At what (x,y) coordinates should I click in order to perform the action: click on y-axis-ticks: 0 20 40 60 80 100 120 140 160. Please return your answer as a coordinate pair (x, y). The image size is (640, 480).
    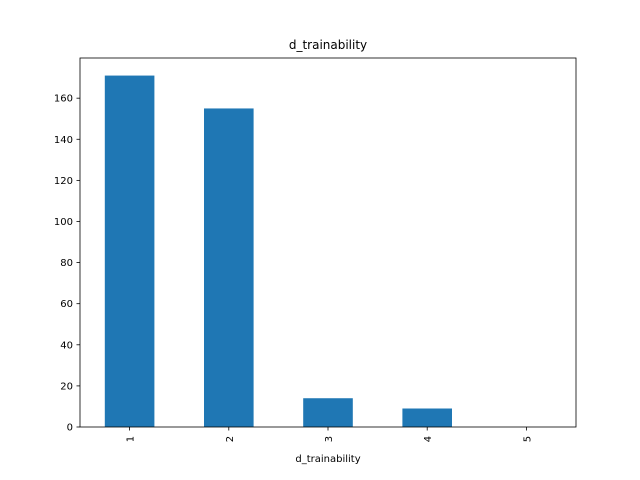
    Looking at the image, I should click on (67, 264).